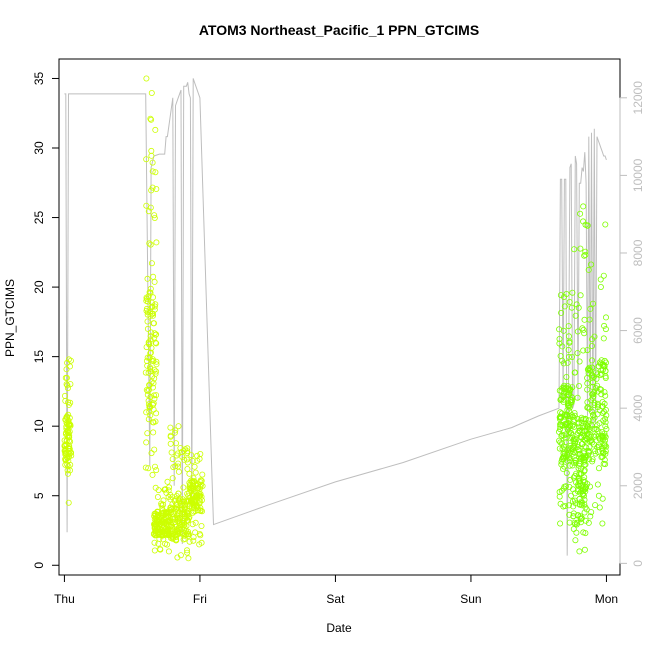 This screenshot has width=650, height=650. What do you see at coordinates (45, 320) in the screenshot?
I see `y-axis-left: 0 5 10 15 20 25 30 35` at bounding box center [45, 320].